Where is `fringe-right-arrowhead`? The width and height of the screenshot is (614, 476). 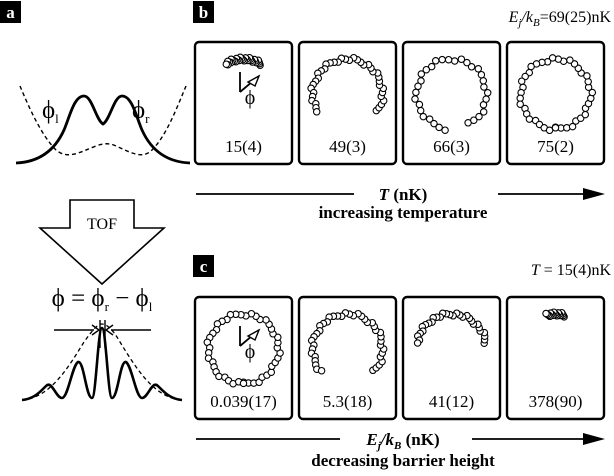
fringe-right-arrowhead is located at coordinates (109, 330).